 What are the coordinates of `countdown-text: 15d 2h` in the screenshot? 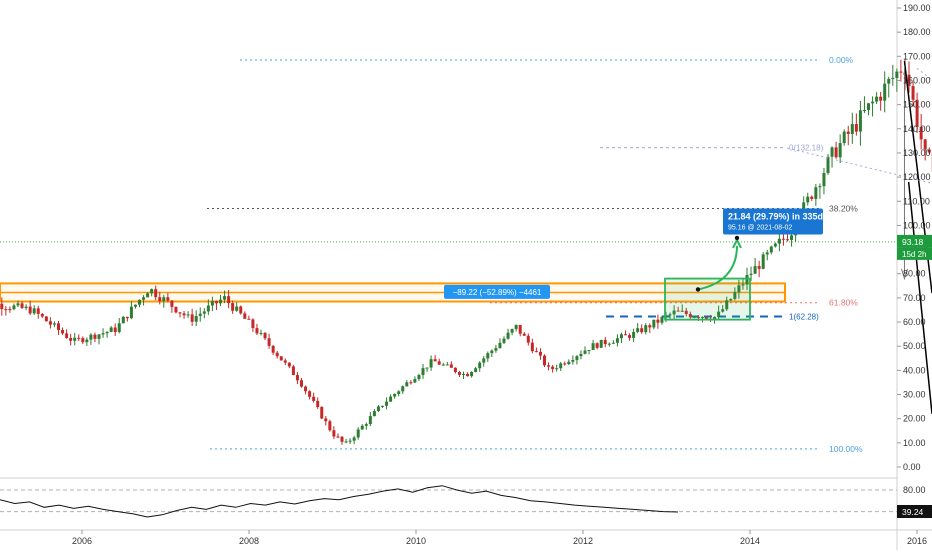 It's located at (914, 254).